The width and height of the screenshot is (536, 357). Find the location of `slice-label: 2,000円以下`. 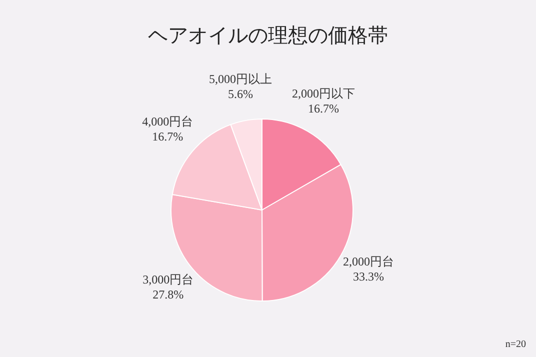

slice-label: 2,000円以下 is located at coordinates (323, 93).